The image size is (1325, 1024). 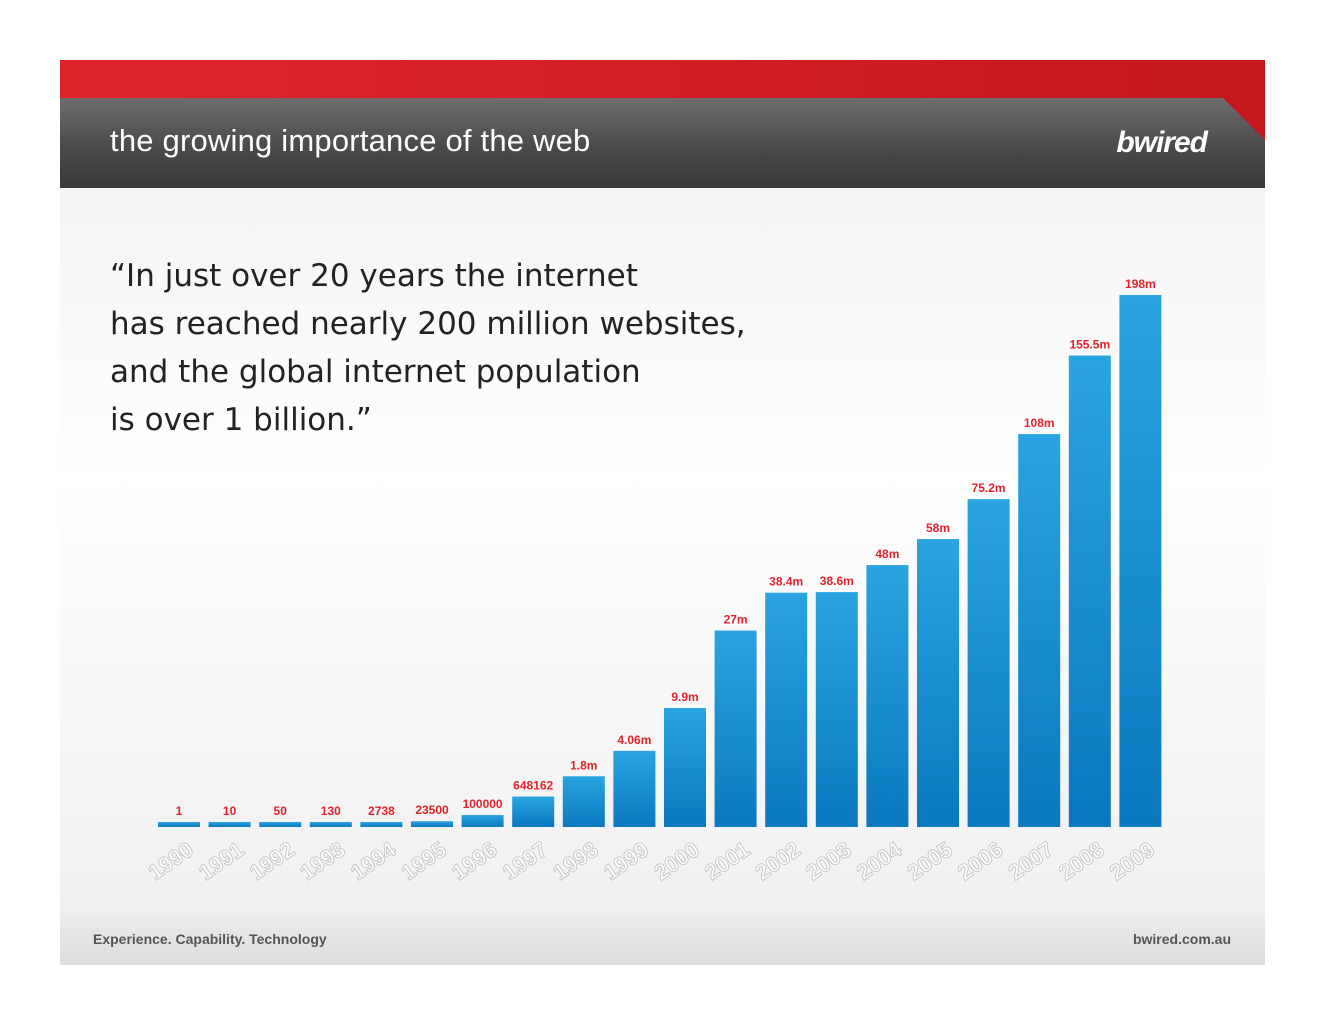 What do you see at coordinates (525, 861) in the screenshot?
I see `year-tick-label: 1997` at bounding box center [525, 861].